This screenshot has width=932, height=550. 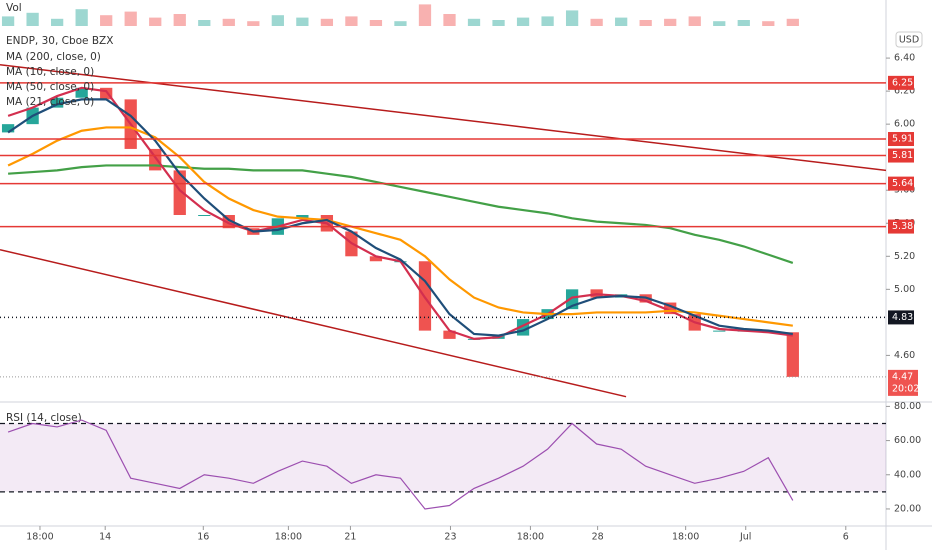 What do you see at coordinates (902, 376) in the screenshot?
I see `last-price-label: 4.47` at bounding box center [902, 376].